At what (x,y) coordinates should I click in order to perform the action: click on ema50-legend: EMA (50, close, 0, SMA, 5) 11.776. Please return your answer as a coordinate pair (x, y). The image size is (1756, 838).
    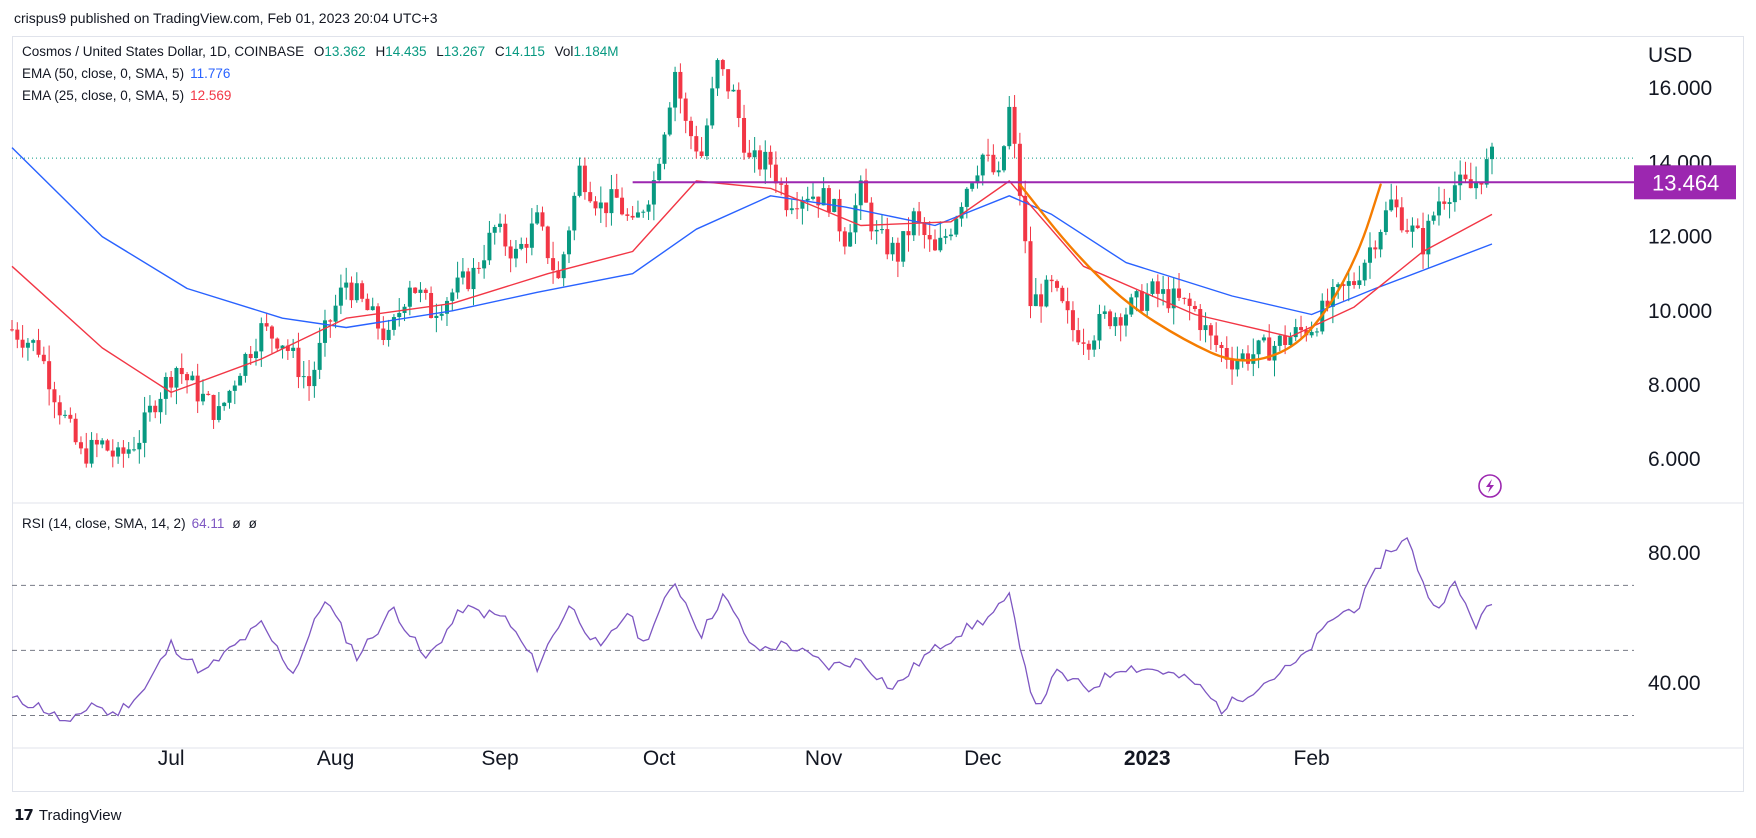
    Looking at the image, I should click on (126, 73).